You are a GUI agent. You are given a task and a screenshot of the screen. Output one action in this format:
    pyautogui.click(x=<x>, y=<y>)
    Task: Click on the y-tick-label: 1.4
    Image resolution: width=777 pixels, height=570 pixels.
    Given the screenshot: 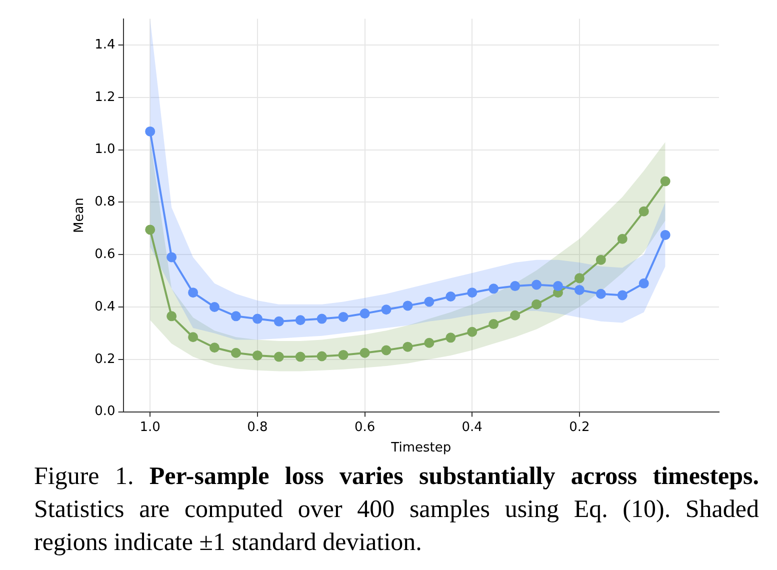 What is the action you would take?
    pyautogui.click(x=105, y=44)
    